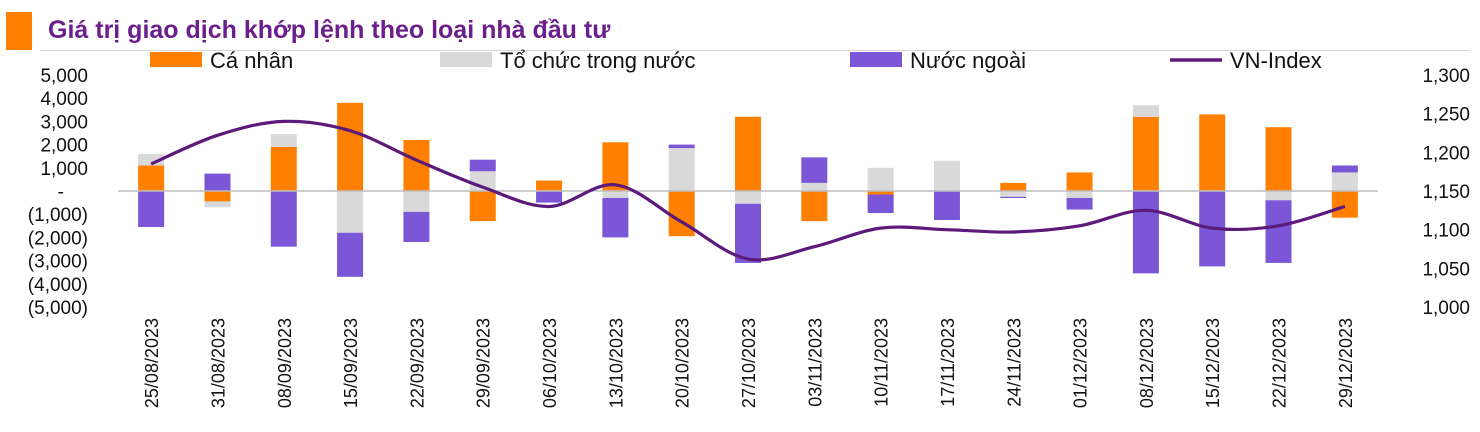 This screenshot has width=1480, height=432. Describe the element at coordinates (351, 363) in the screenshot. I see `x-axis-tick-label: 15/09/2023` at that location.